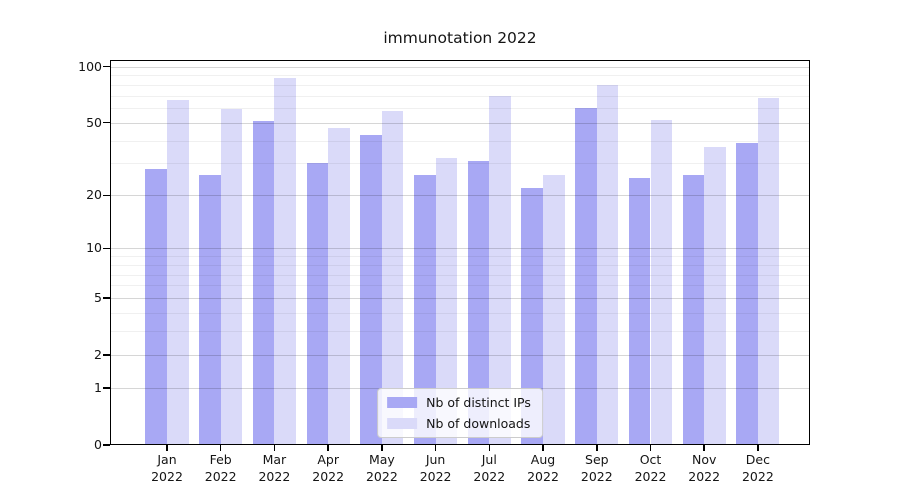  Describe the element at coordinates (274, 476) in the screenshot. I see `x-tick-year-mar: 2022` at that location.